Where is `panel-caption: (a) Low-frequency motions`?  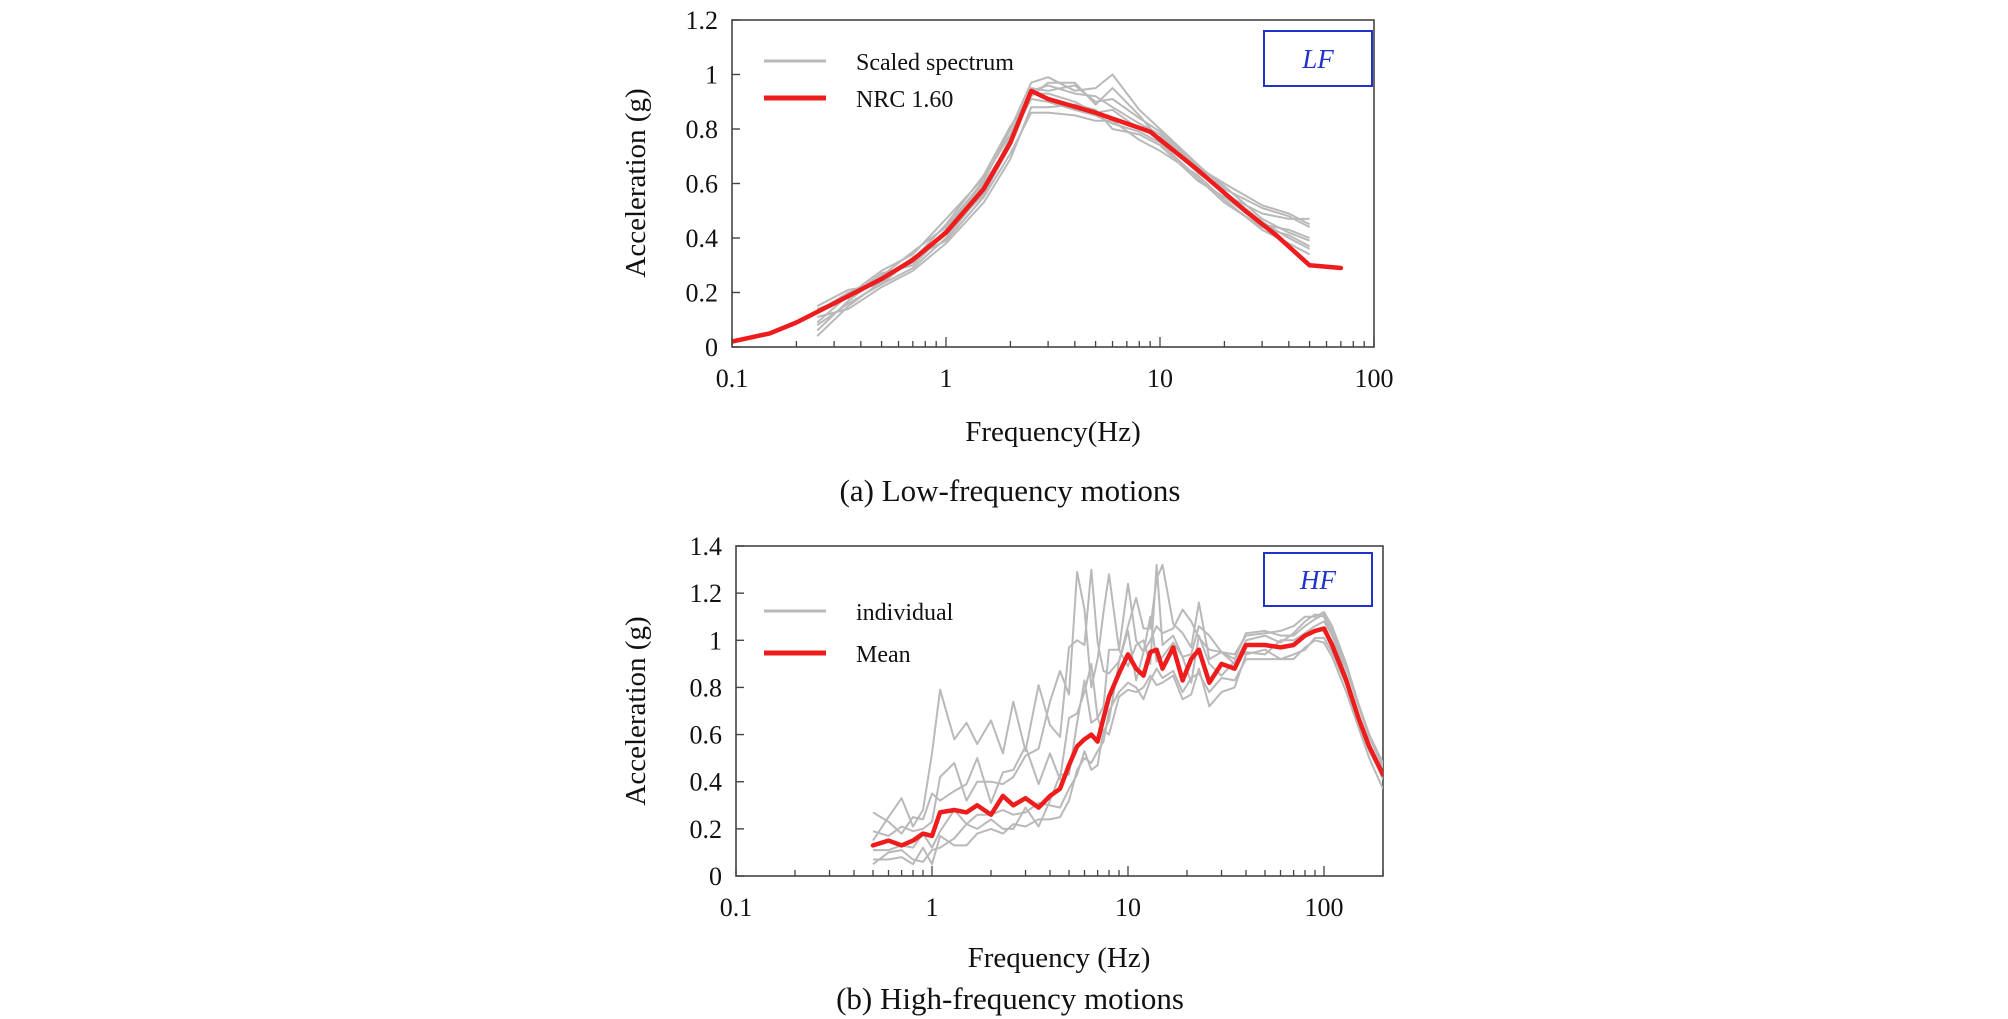
panel-caption: (a) Low-frequency motions is located at coordinates (1010, 490).